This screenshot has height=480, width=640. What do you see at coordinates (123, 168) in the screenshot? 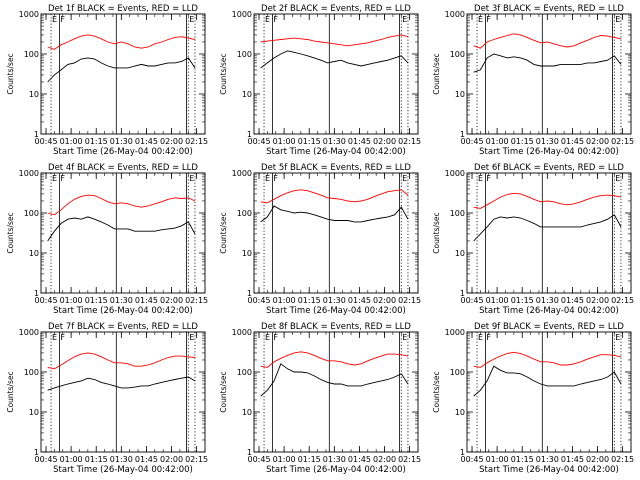
I see `panel-title: Det 4f BLACK = Events, RED = LLD` at bounding box center [123, 168].